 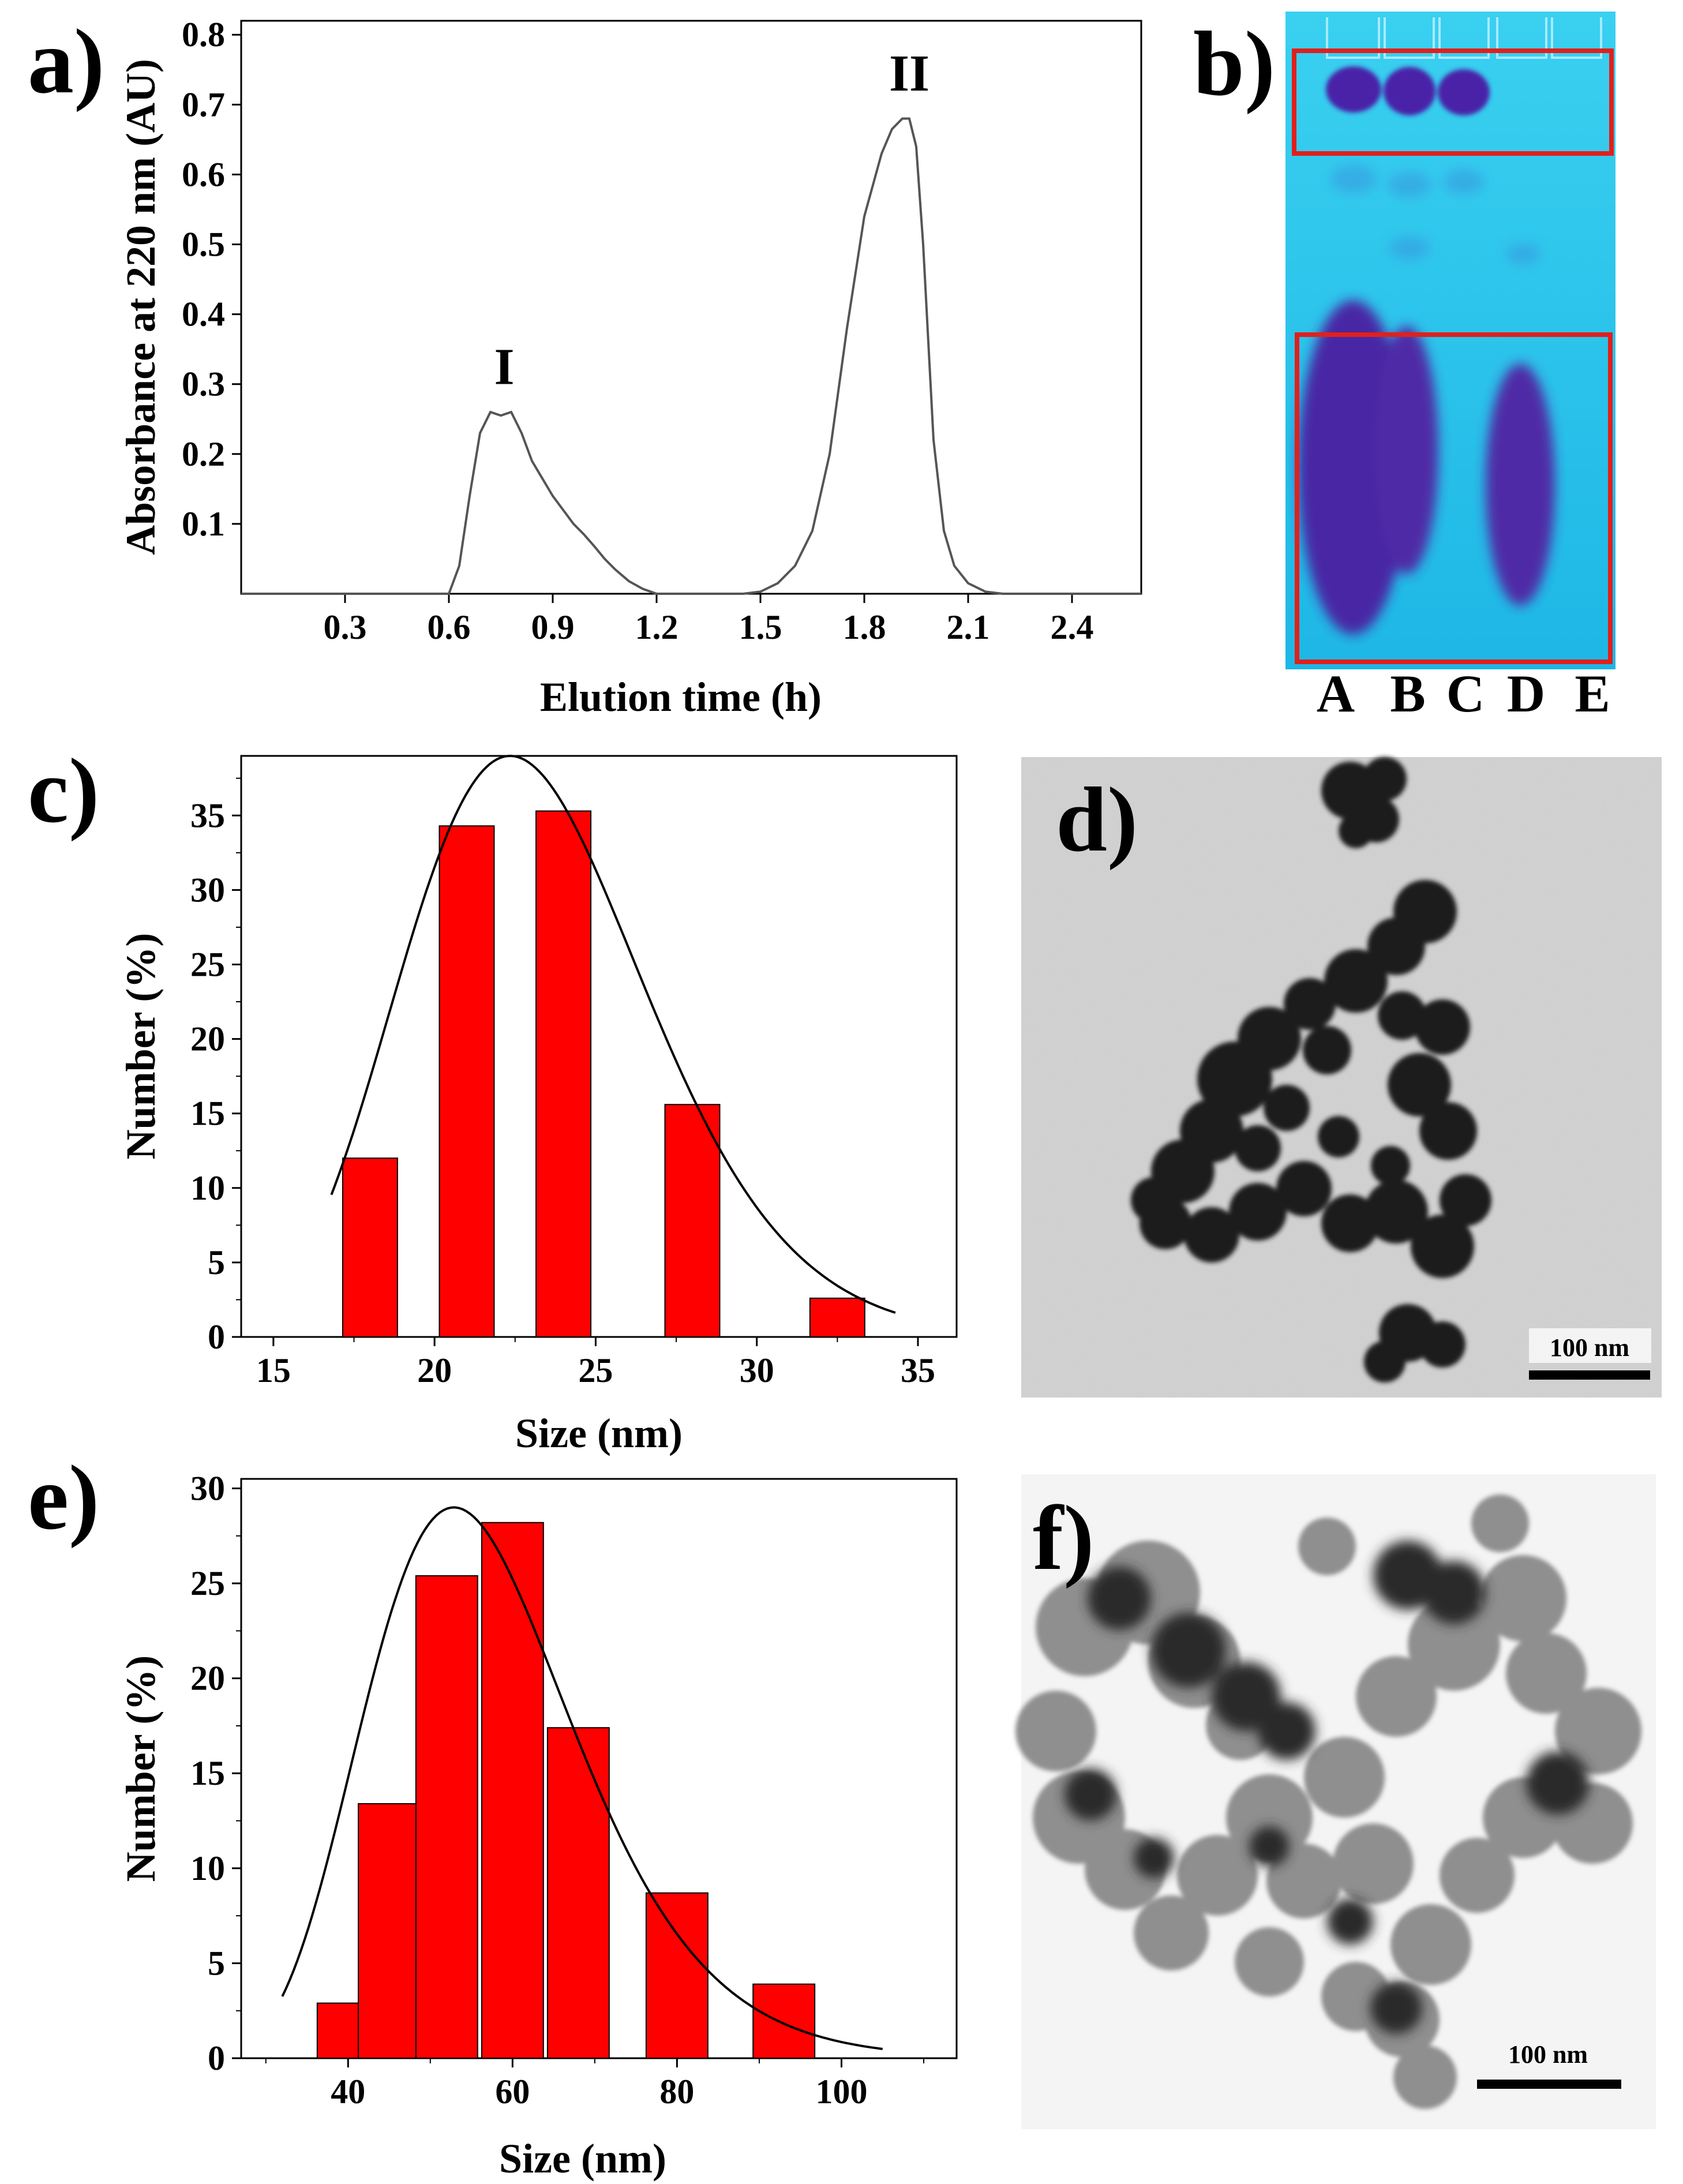 I want to click on gel-middle-smears, so click(x=1435, y=214).